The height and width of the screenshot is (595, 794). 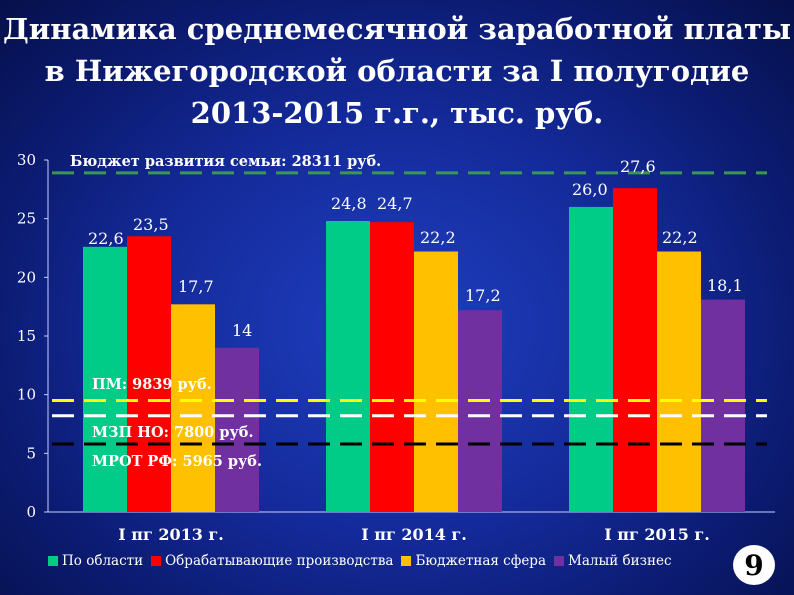 I want to click on page-number: 9, so click(x=754, y=565).